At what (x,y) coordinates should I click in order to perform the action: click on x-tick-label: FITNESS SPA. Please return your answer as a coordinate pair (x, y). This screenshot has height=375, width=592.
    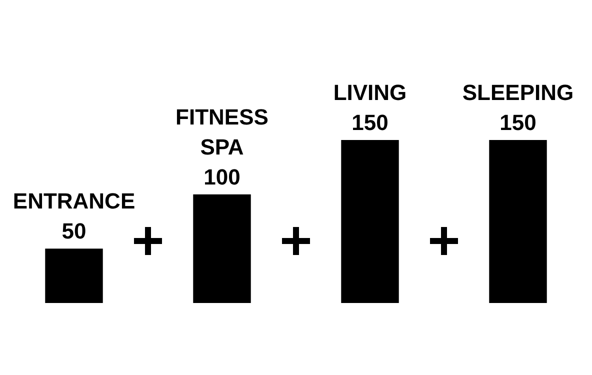
    Looking at the image, I should click on (222, 132).